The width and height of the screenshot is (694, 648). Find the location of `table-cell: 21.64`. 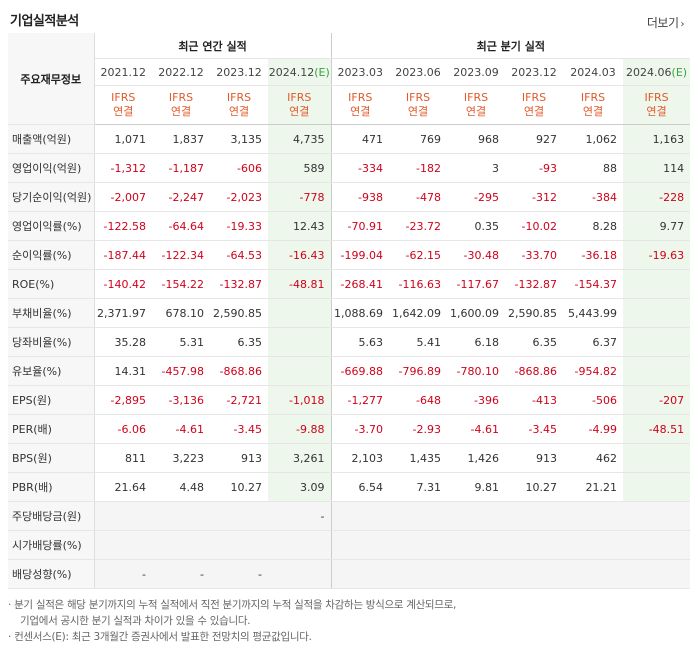

table-cell: 21.64 is located at coordinates (123, 487).